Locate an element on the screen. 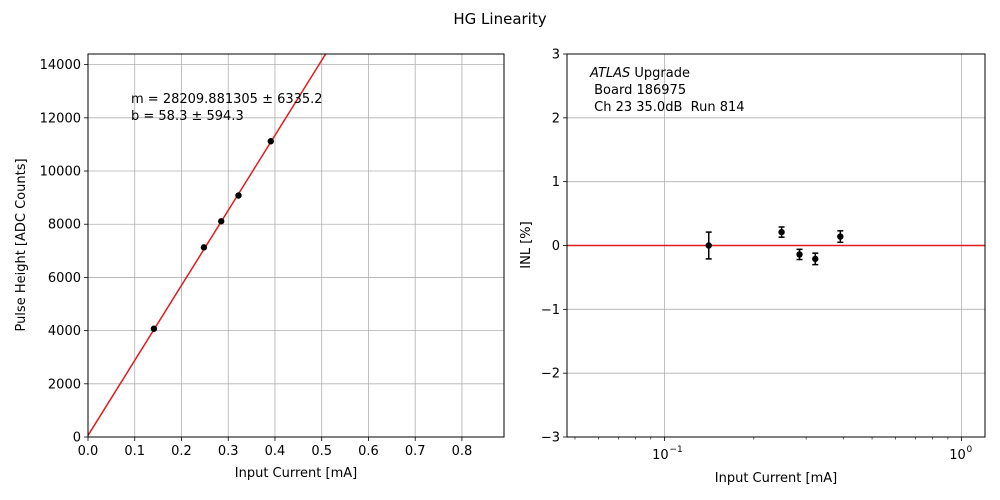  left-x-tick-label: 0.6 is located at coordinates (368, 451).